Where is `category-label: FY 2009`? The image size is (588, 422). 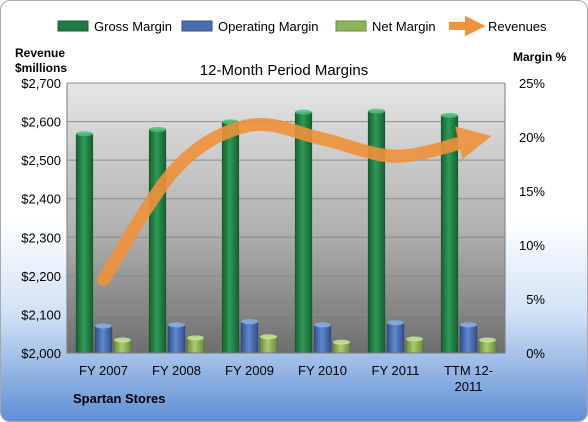 category-label: FY 2009 is located at coordinates (249, 370).